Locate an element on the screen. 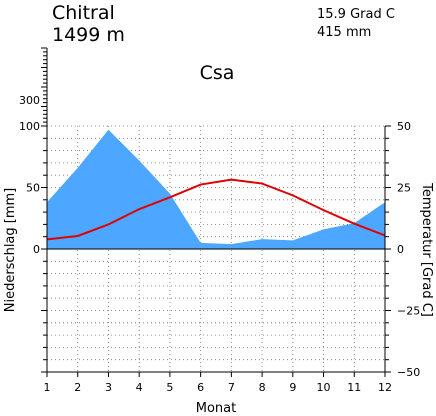 The image size is (436, 416). right-tick-label: −50 is located at coordinates (408, 372).